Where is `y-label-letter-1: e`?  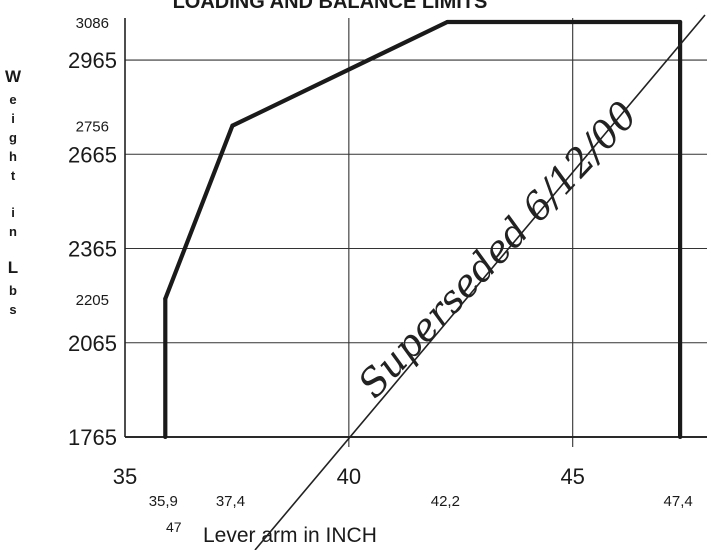 y-label-letter-1: e is located at coordinates (12, 99).